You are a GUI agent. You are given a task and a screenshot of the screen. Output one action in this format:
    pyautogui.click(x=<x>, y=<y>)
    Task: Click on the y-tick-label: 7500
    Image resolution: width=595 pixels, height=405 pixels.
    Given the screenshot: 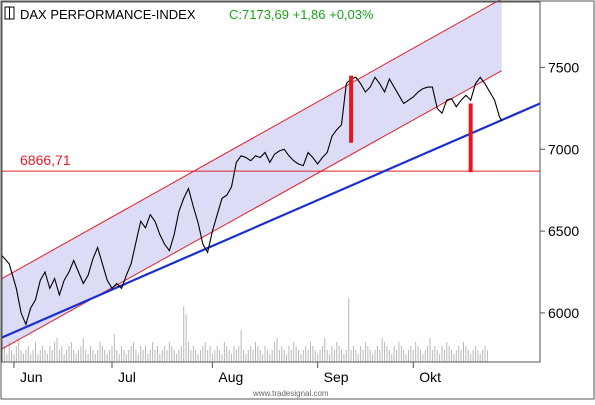 What is the action you would take?
    pyautogui.click(x=563, y=67)
    